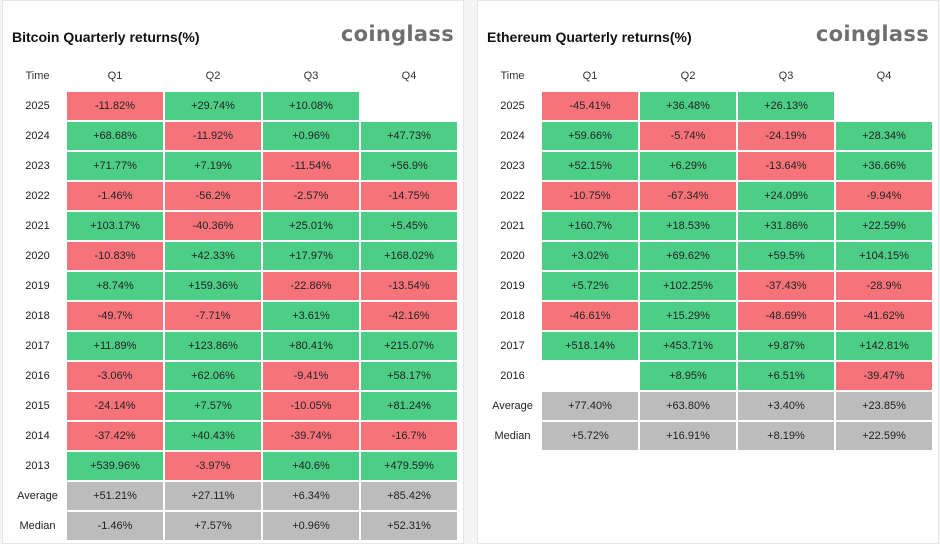  I want to click on return-cell-q1: -10.83%, so click(115, 256).